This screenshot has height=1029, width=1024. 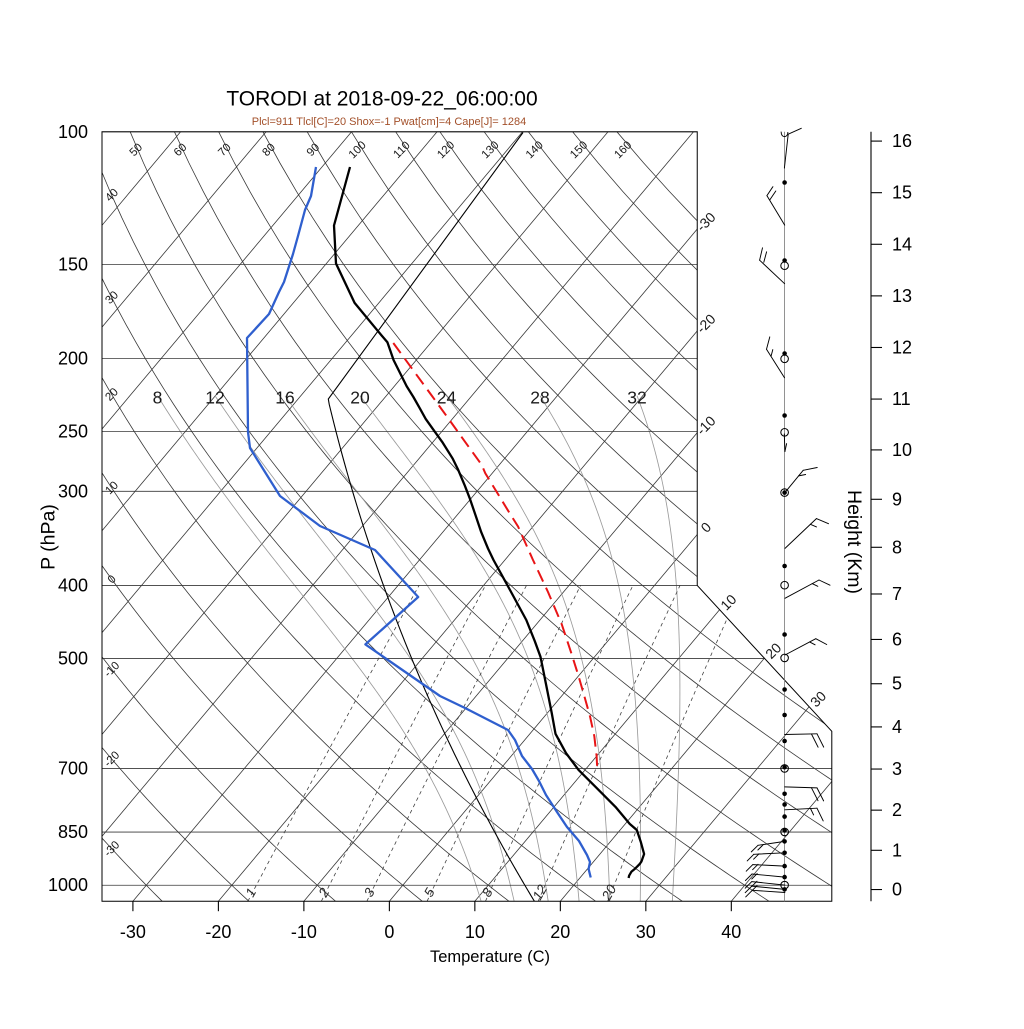 I want to click on svg-text: TORODI at 2018-09-22_06:00:00, so click(x=381, y=99).